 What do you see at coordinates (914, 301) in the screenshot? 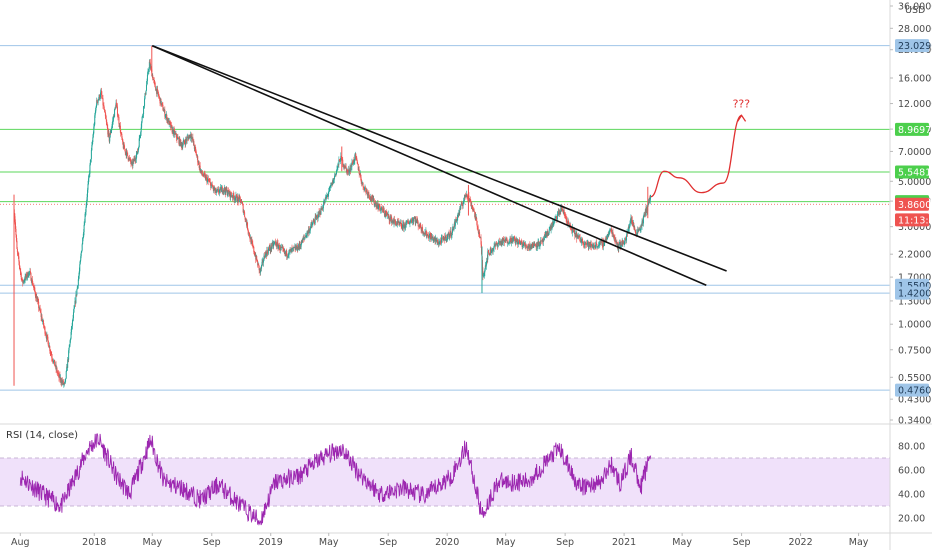
I see `price-tick-label: 1.3000` at bounding box center [914, 301].